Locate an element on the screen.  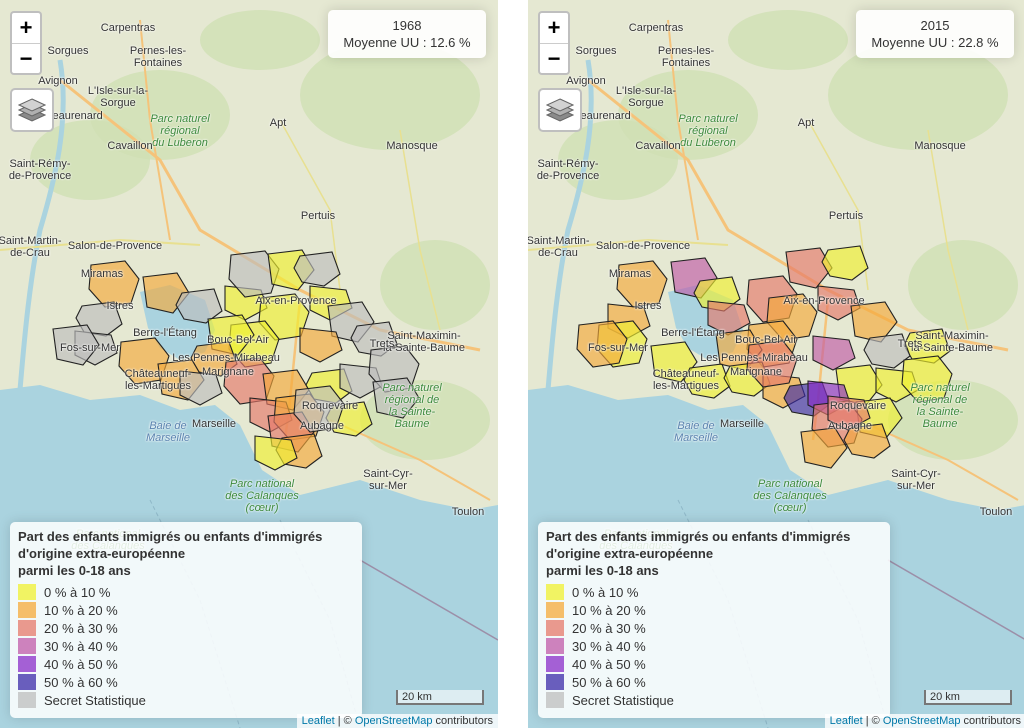
map-label: Saint-Cyr- sur-Mer is located at coordinates (916, 480).